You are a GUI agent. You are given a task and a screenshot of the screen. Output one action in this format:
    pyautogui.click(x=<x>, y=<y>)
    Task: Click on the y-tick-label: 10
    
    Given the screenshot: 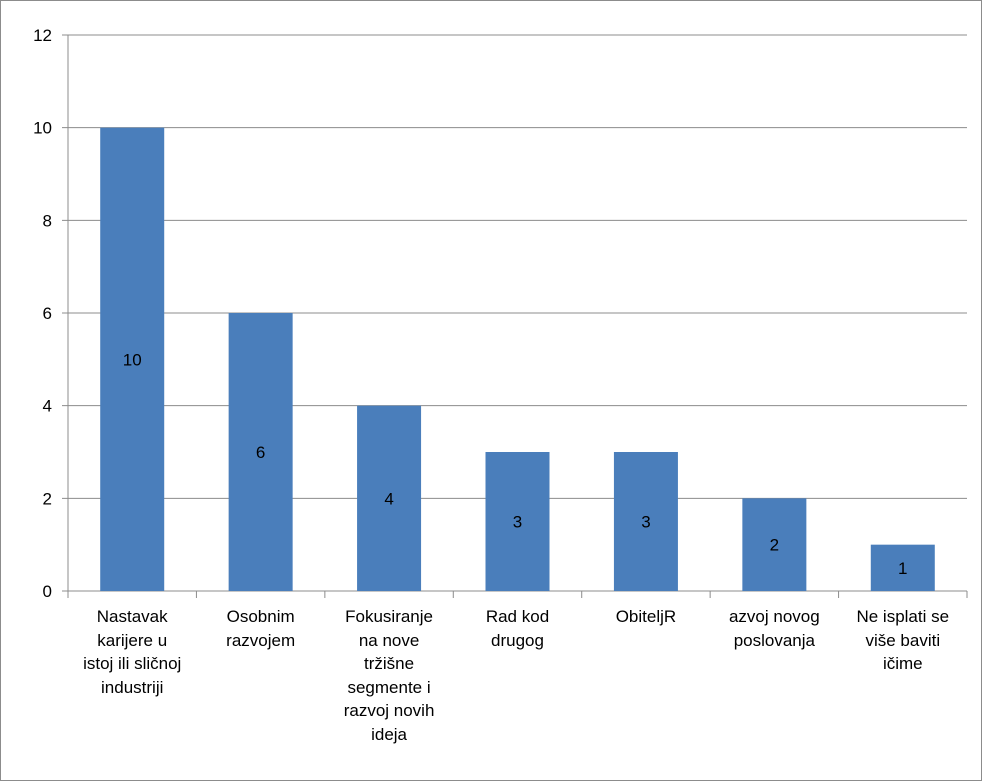 What is the action you would take?
    pyautogui.click(x=42, y=128)
    